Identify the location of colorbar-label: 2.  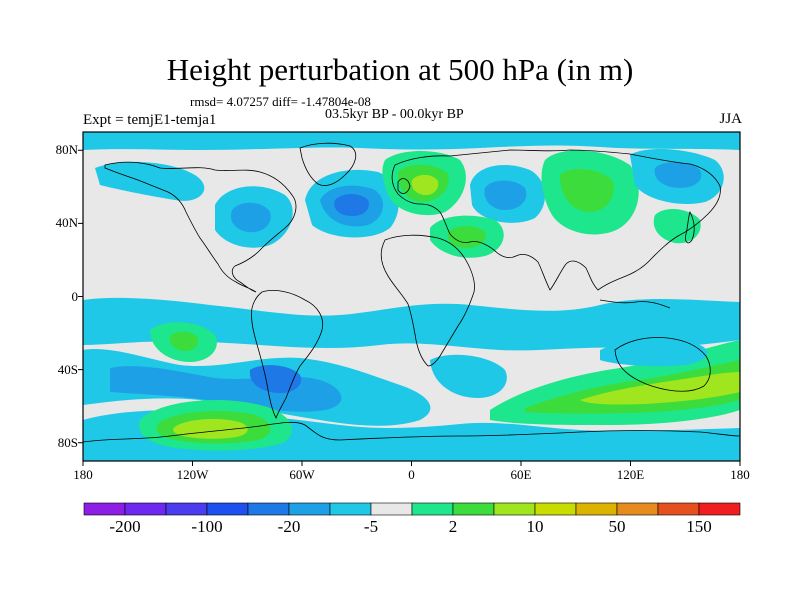
(453, 526).